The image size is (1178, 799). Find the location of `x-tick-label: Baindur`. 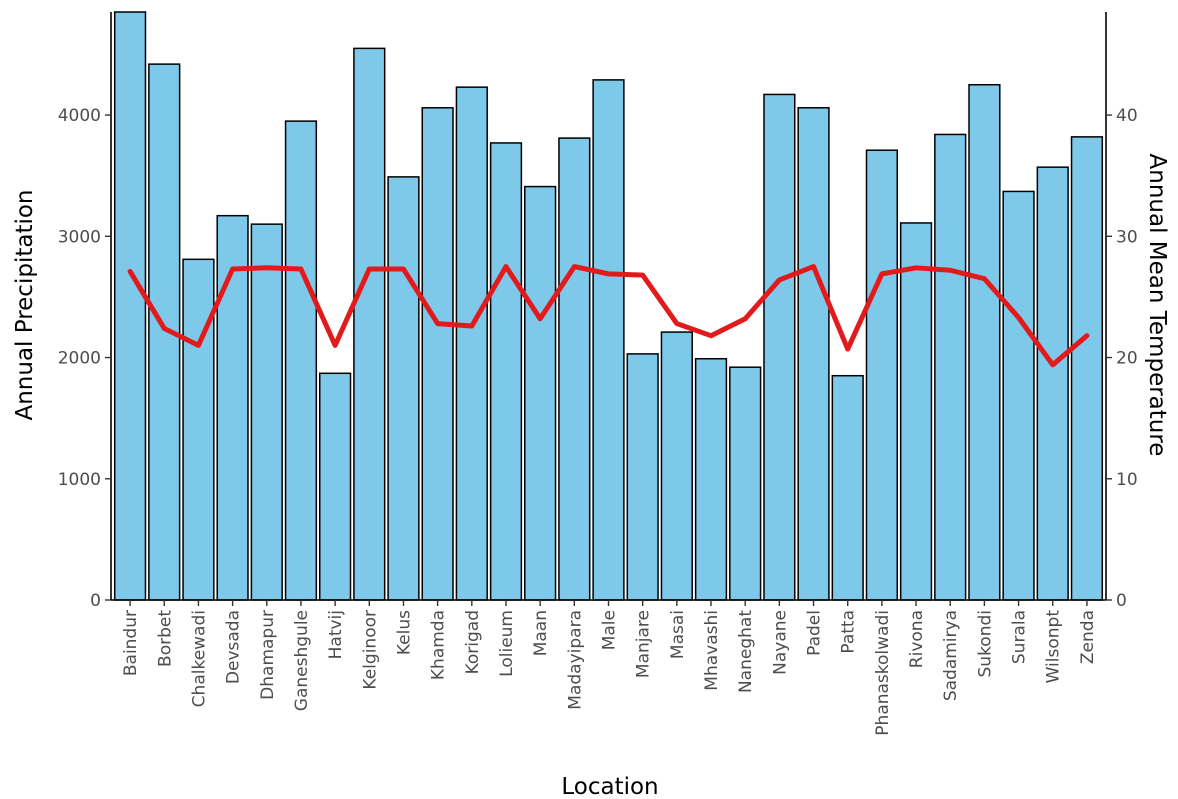

x-tick-label: Baindur is located at coordinates (131, 643).